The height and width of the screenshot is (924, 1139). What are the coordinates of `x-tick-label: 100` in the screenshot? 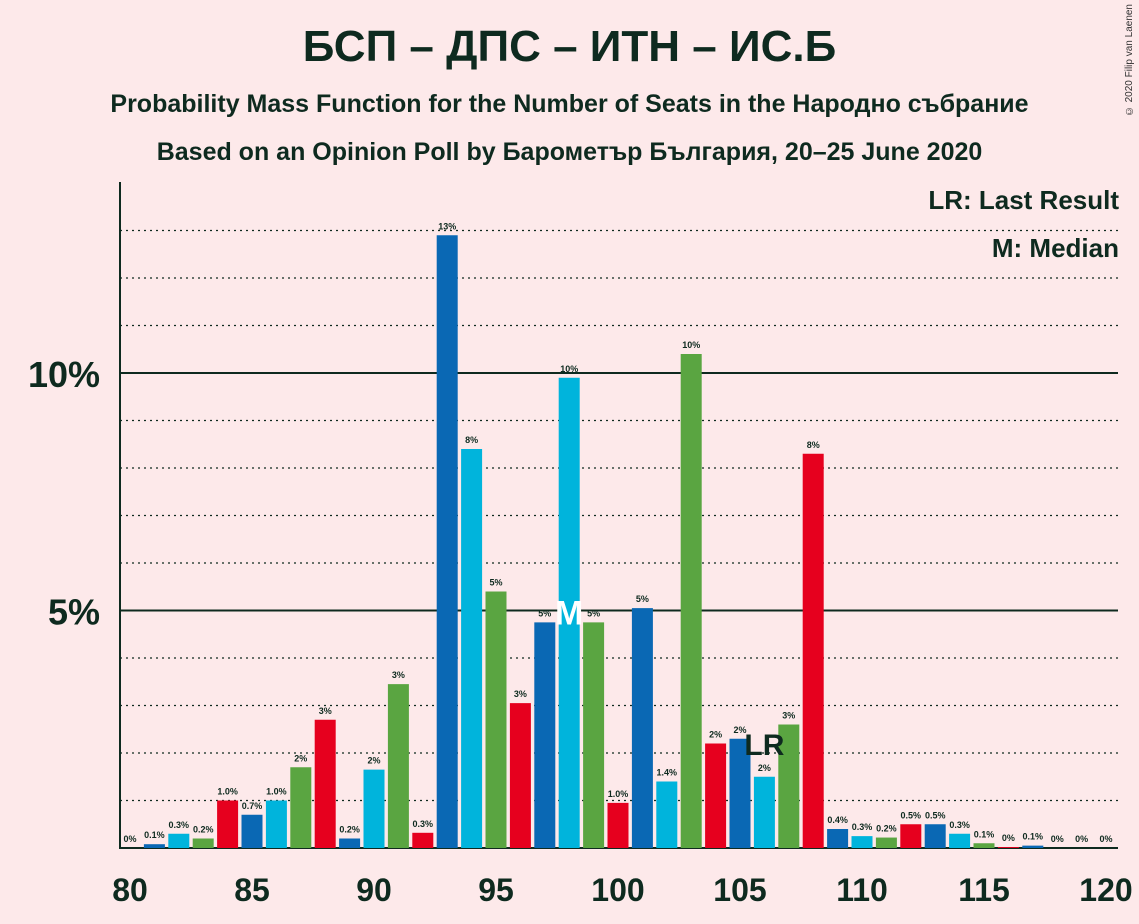 It's located at (617, 890).